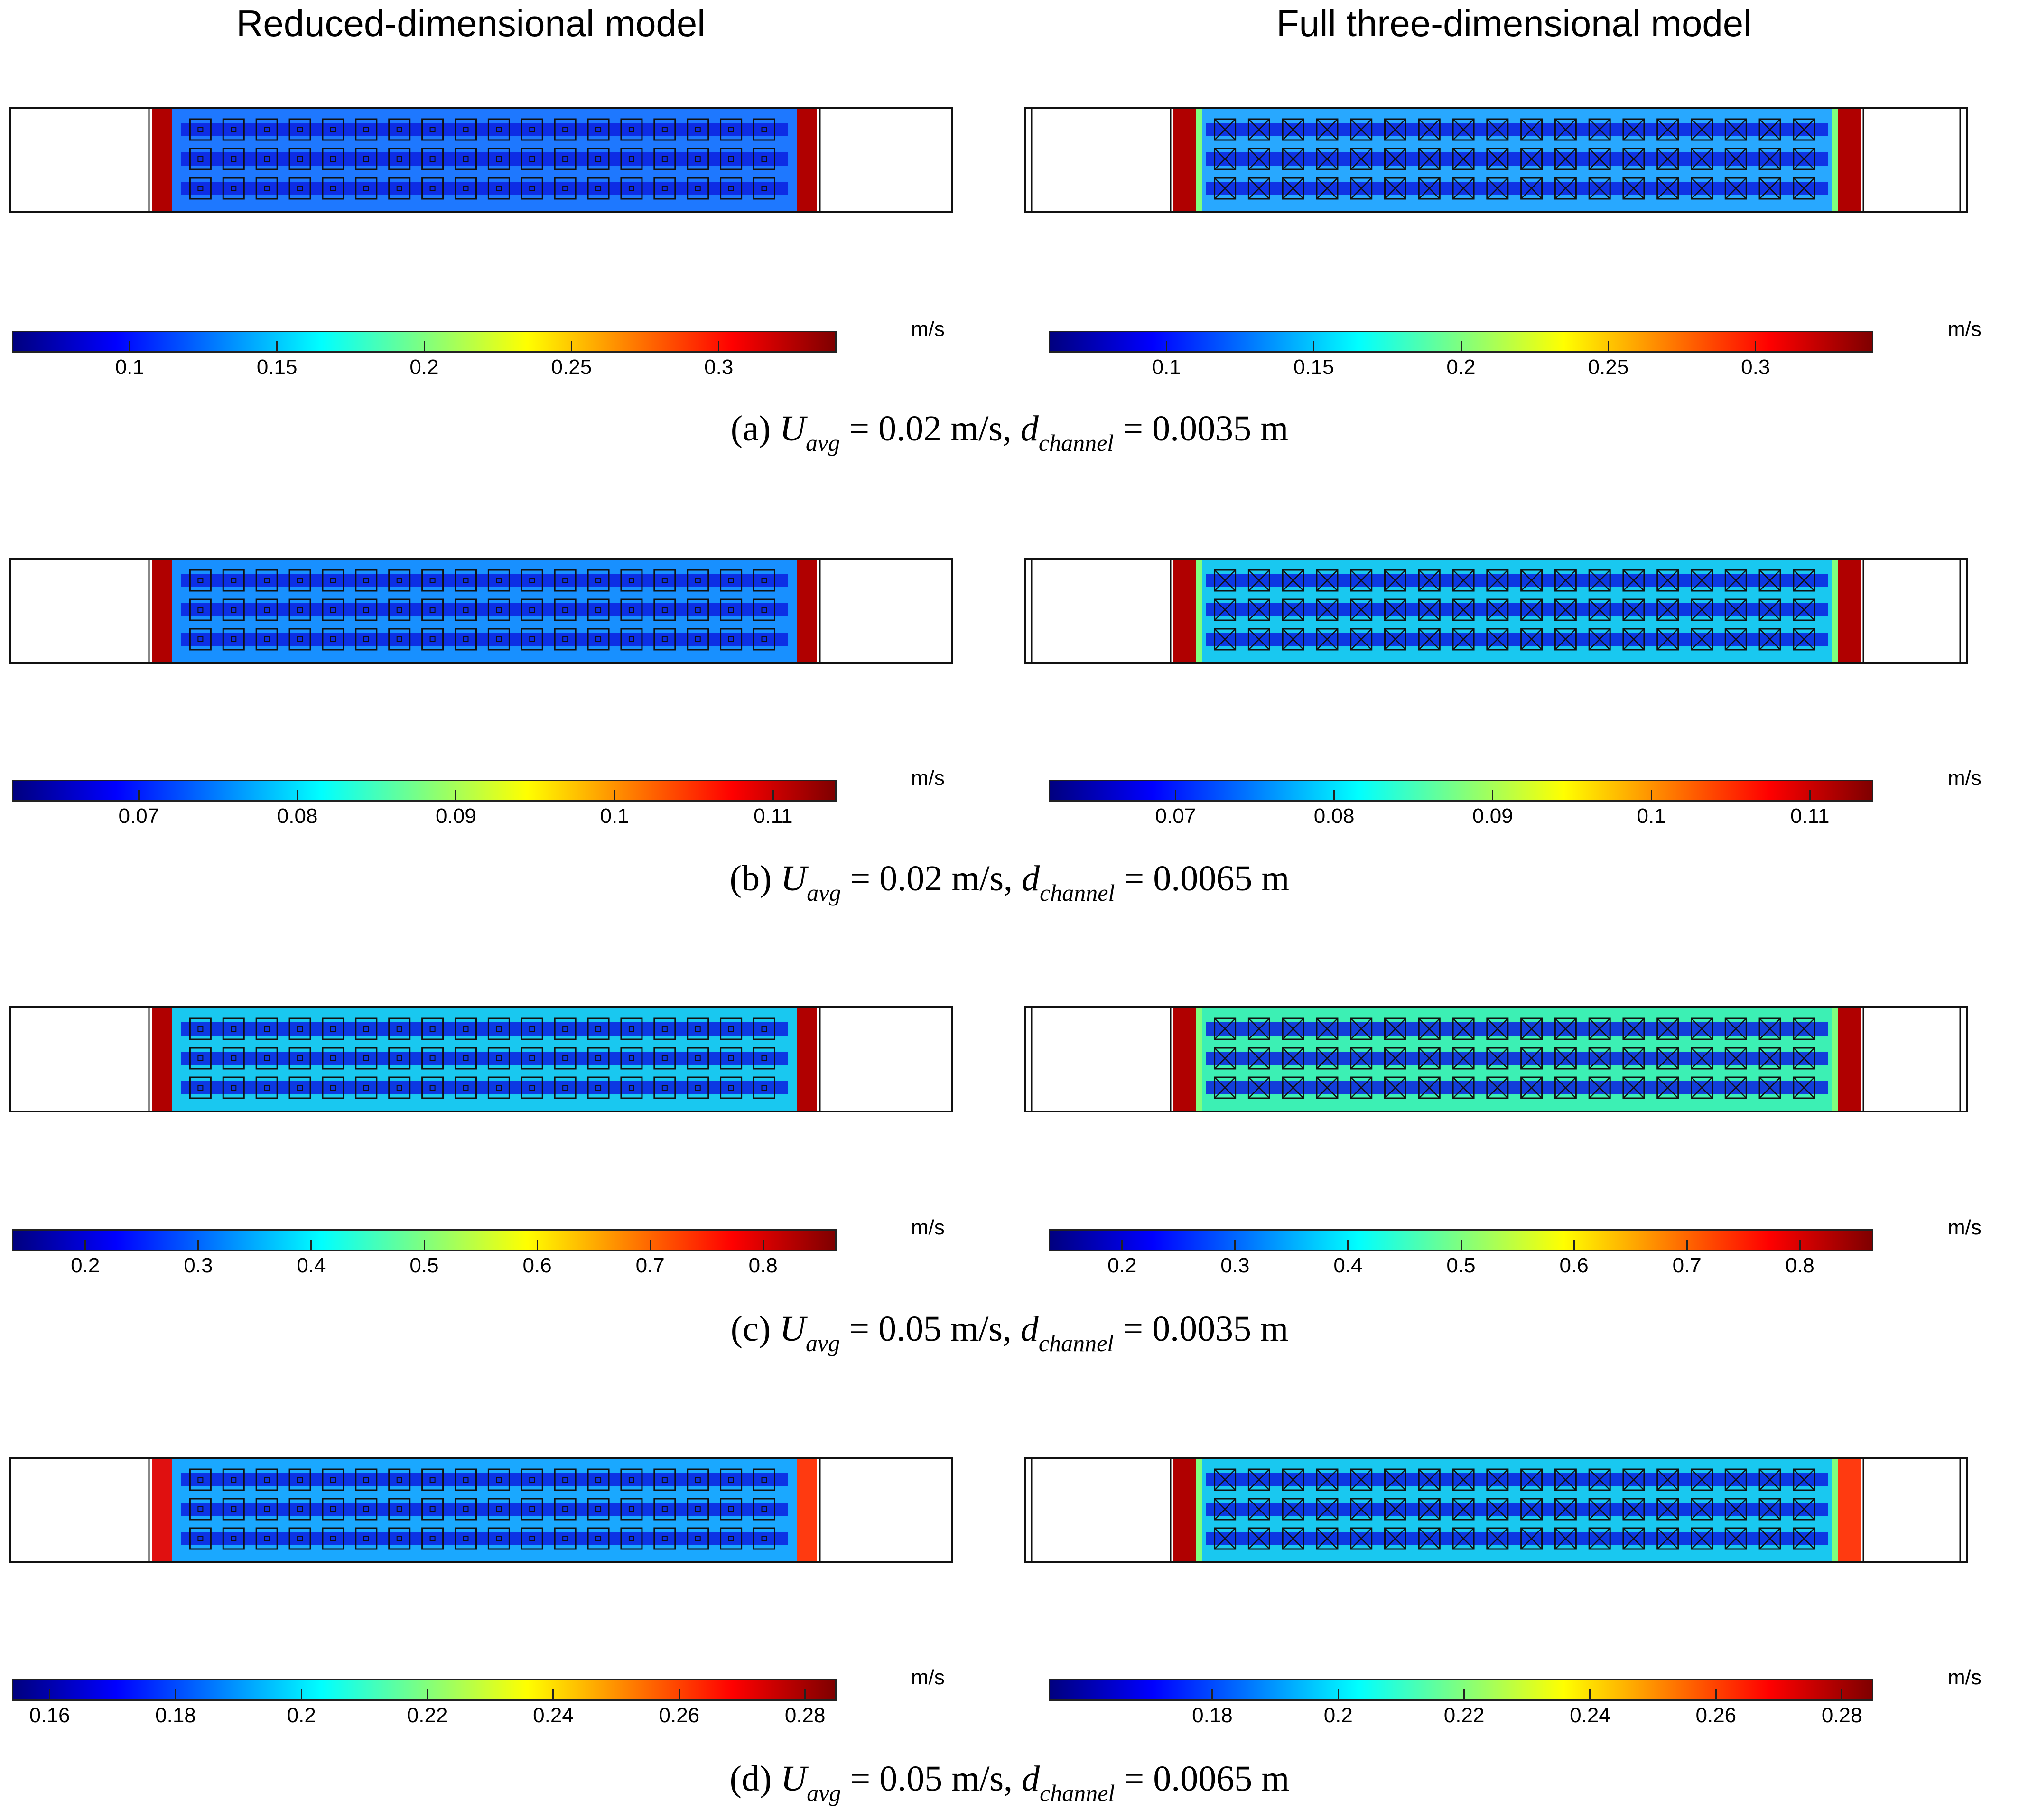  What do you see at coordinates (277, 367) in the screenshot?
I see `colorbar-tick-label: 0.15` at bounding box center [277, 367].